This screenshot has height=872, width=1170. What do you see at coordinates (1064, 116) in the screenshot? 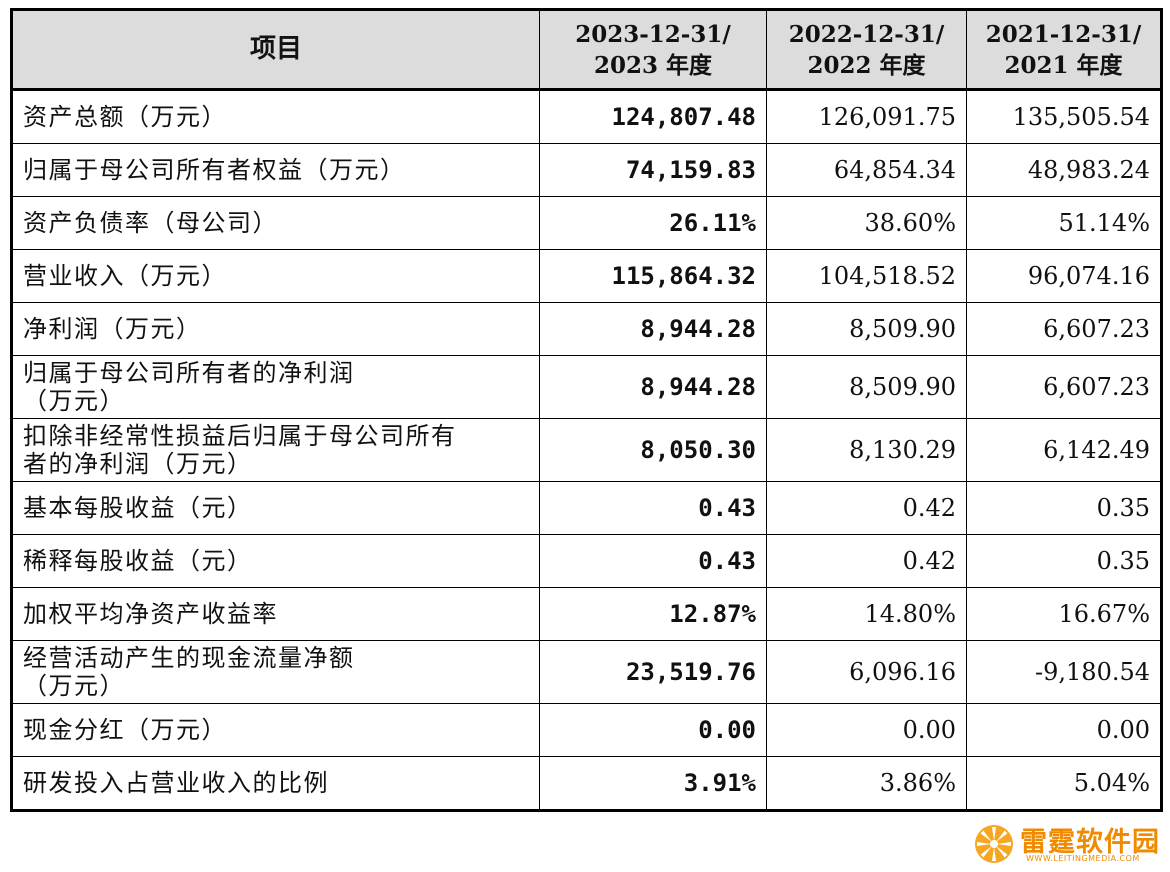
I see `value-2021: 135,505.54` at bounding box center [1064, 116].